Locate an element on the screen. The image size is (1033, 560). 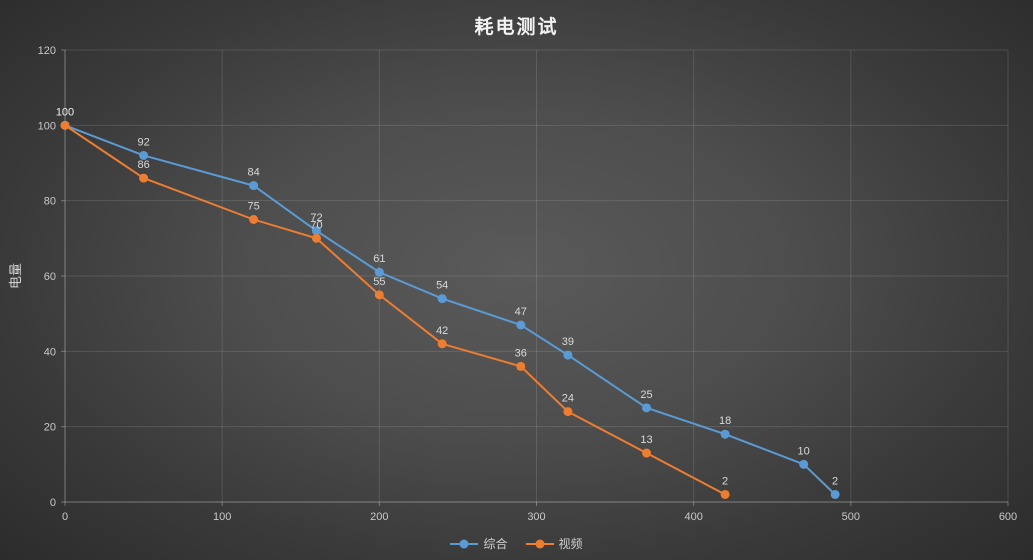
legend-item-综合: 综合 is located at coordinates (479, 543).